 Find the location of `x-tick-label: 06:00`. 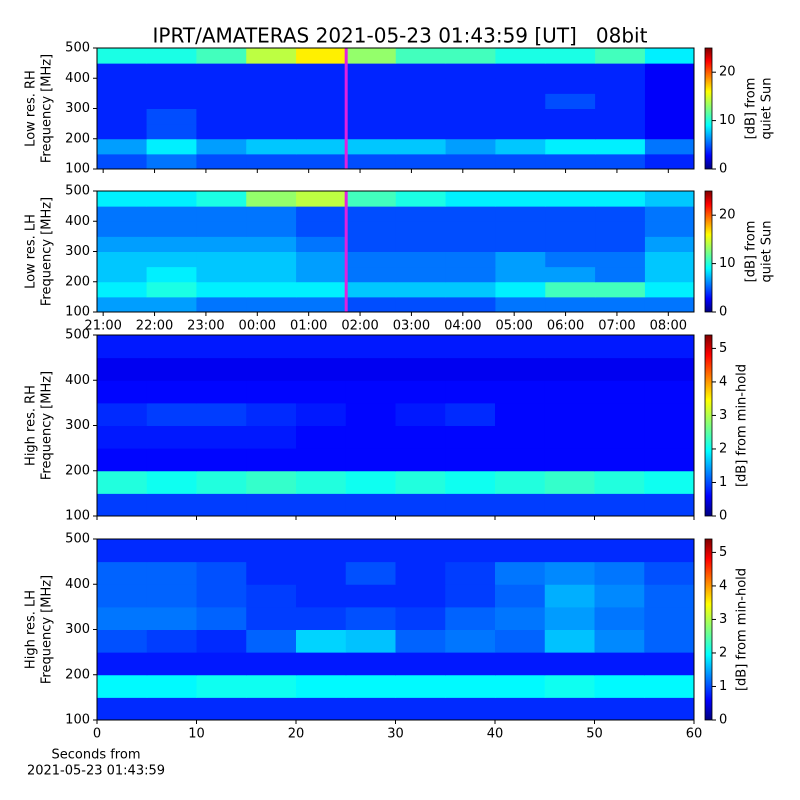

x-tick-label: 06:00 is located at coordinates (565, 326).